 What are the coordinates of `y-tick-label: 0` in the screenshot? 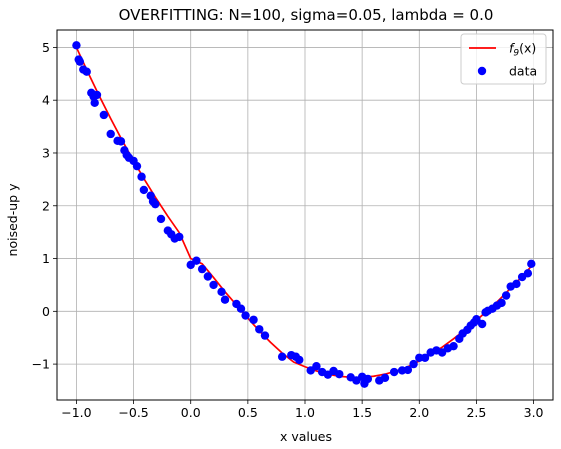 It's located at (46, 311).